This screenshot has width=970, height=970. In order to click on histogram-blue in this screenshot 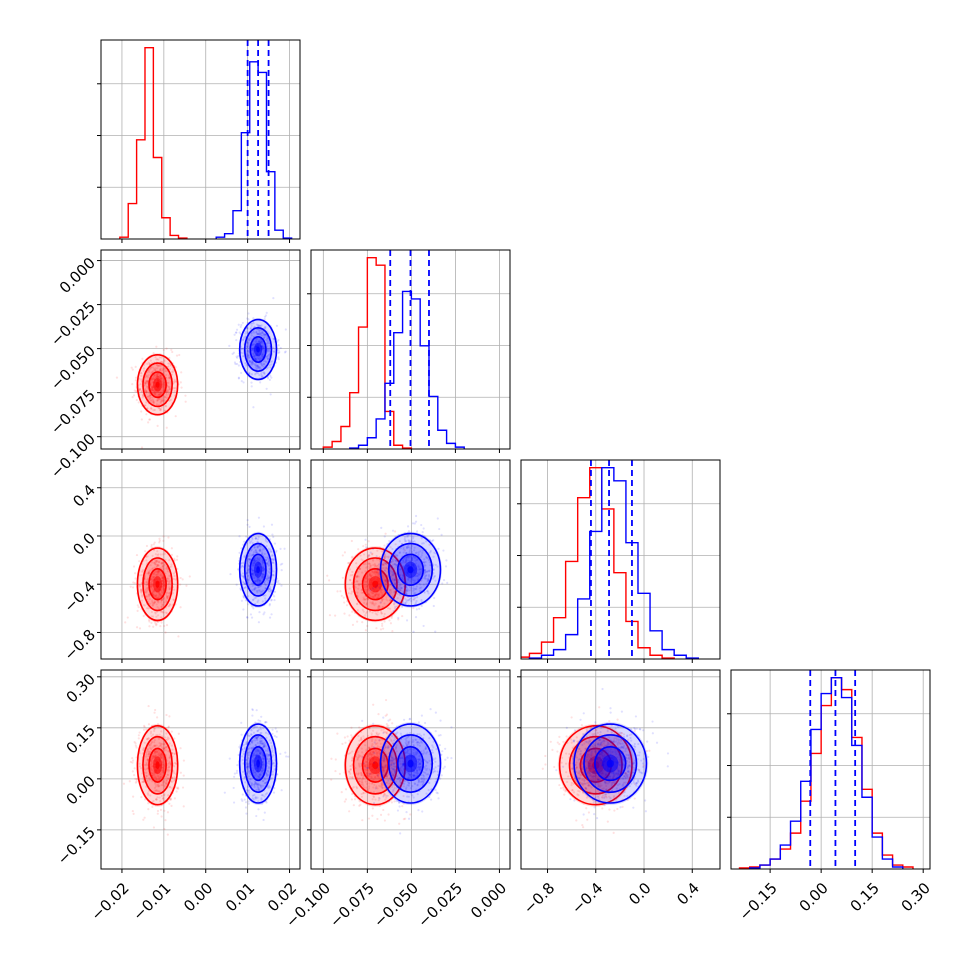, I will do `click(254, 150)`.